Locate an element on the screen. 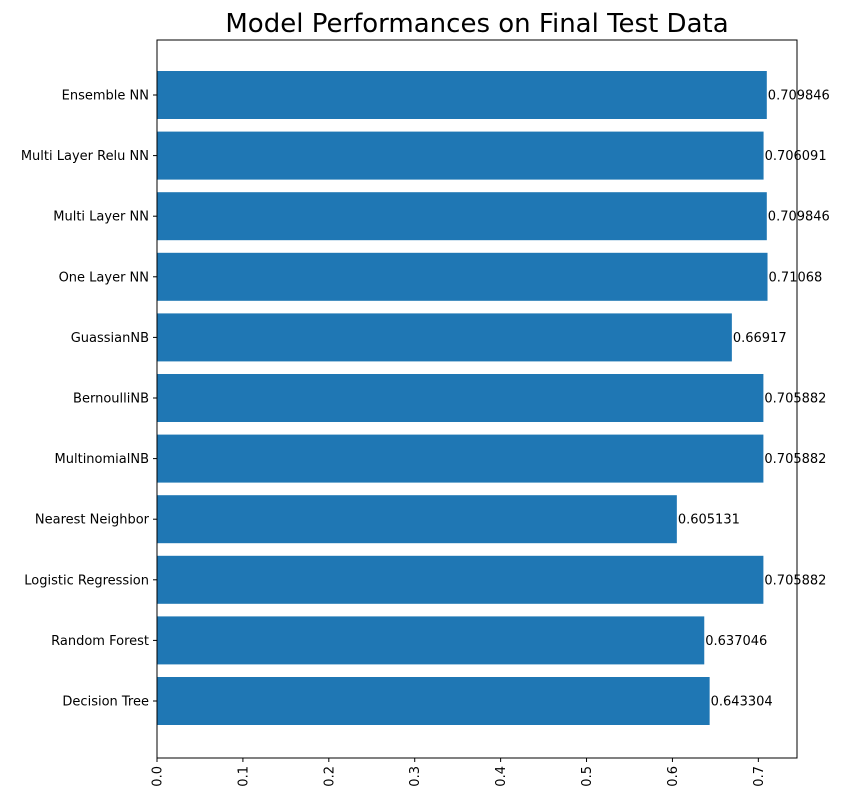 The image size is (841, 800). y-tick-label: Multi Layer NN is located at coordinates (101, 217).